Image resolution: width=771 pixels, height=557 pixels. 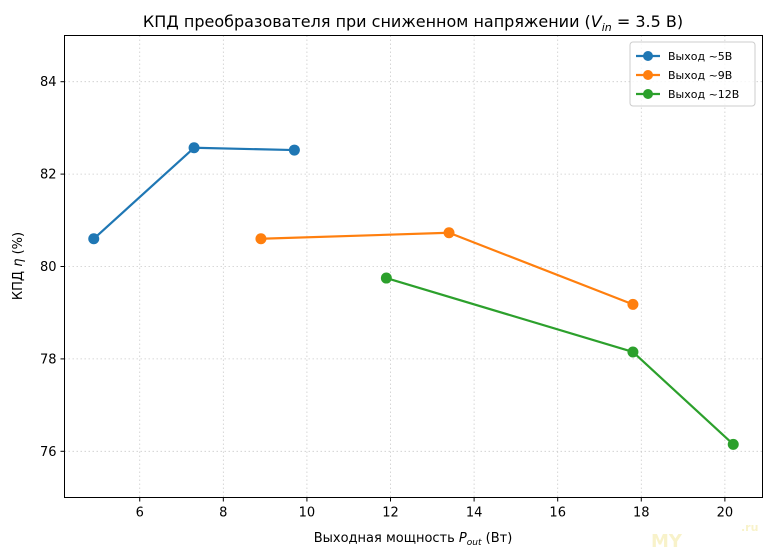 I want to click on y-tick-label: 84, so click(x=48, y=82).